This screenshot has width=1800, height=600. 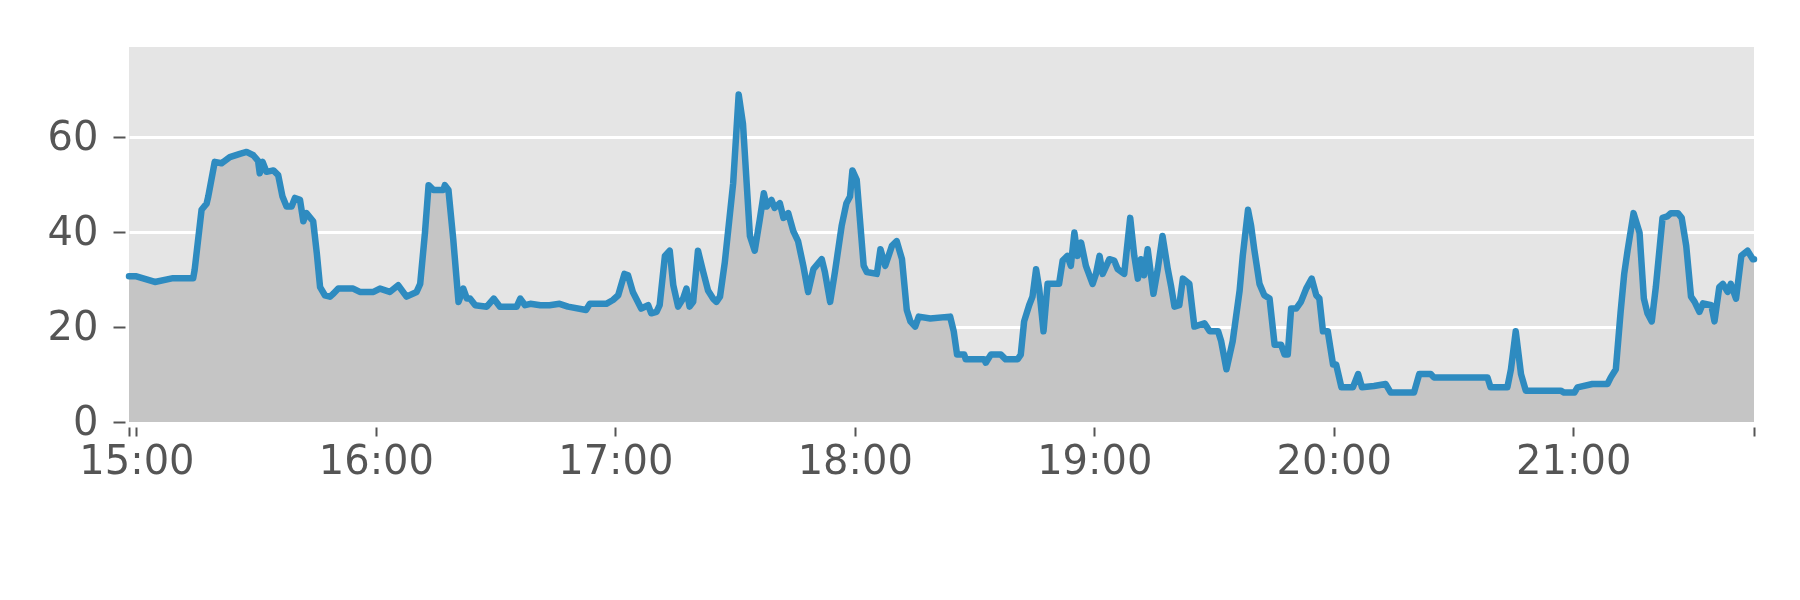 I want to click on y-tick-label: 20, so click(x=73, y=325).